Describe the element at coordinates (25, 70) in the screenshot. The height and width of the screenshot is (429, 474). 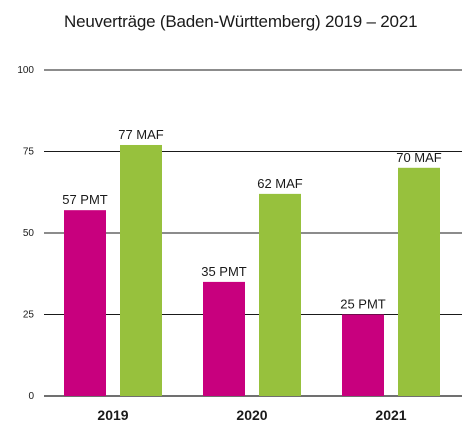
I see `y-tick-label-100: 100` at that location.